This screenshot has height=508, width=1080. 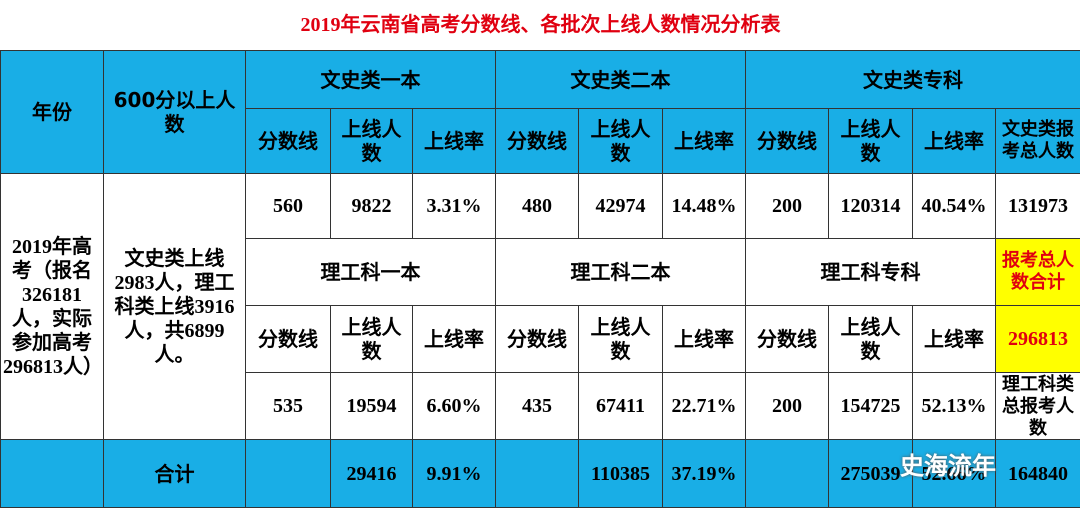 I want to click on table-cell: 154725, so click(x=870, y=406).